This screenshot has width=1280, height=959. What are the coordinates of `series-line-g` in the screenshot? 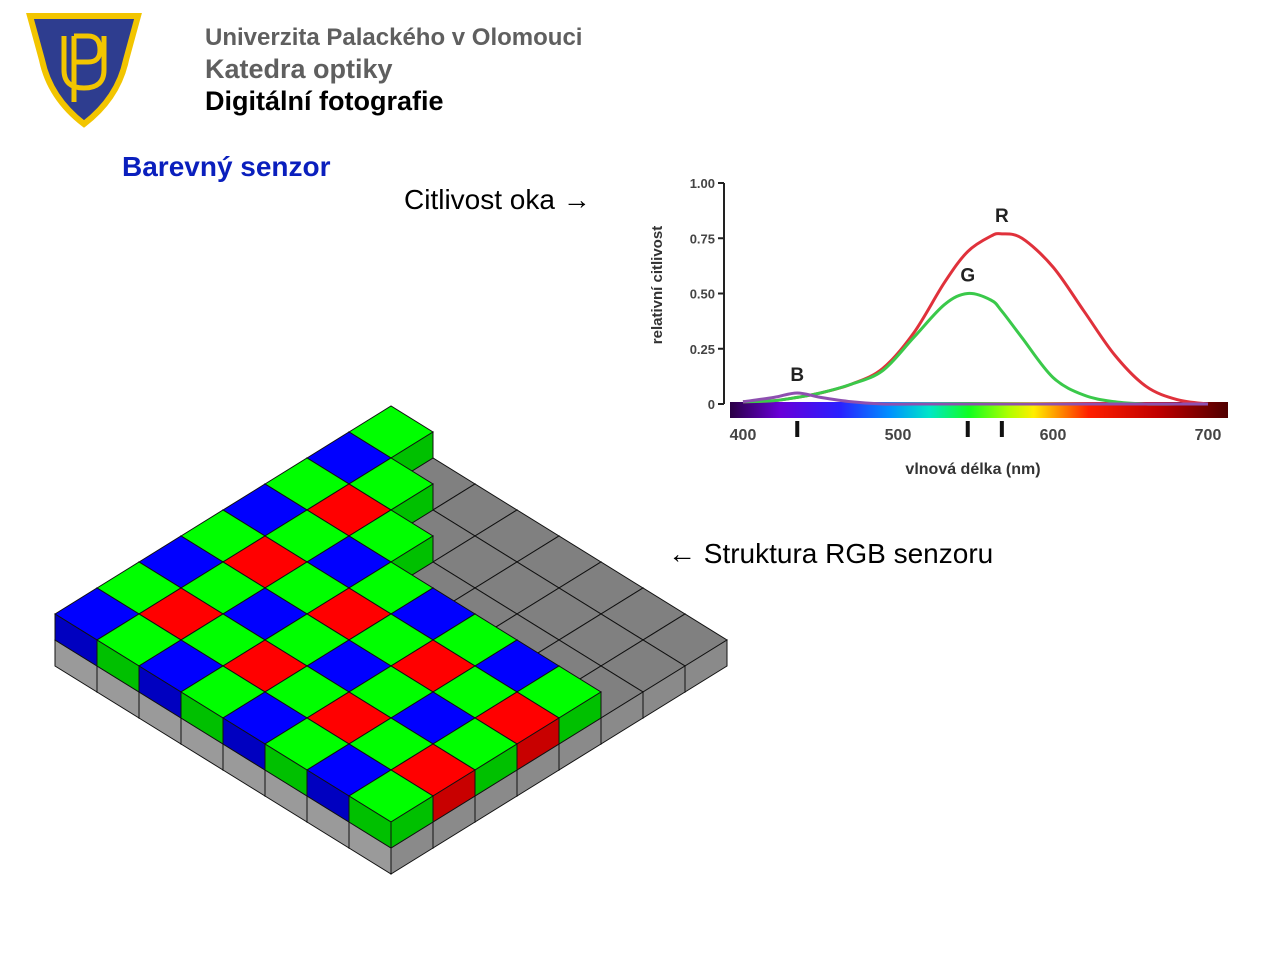 It's located at (975, 348).